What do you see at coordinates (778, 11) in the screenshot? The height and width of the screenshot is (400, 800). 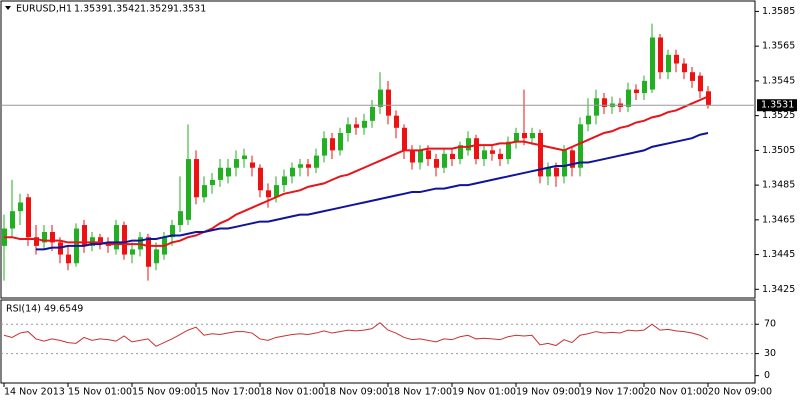 I see `y-tick-label: 1.3585` at bounding box center [778, 11].